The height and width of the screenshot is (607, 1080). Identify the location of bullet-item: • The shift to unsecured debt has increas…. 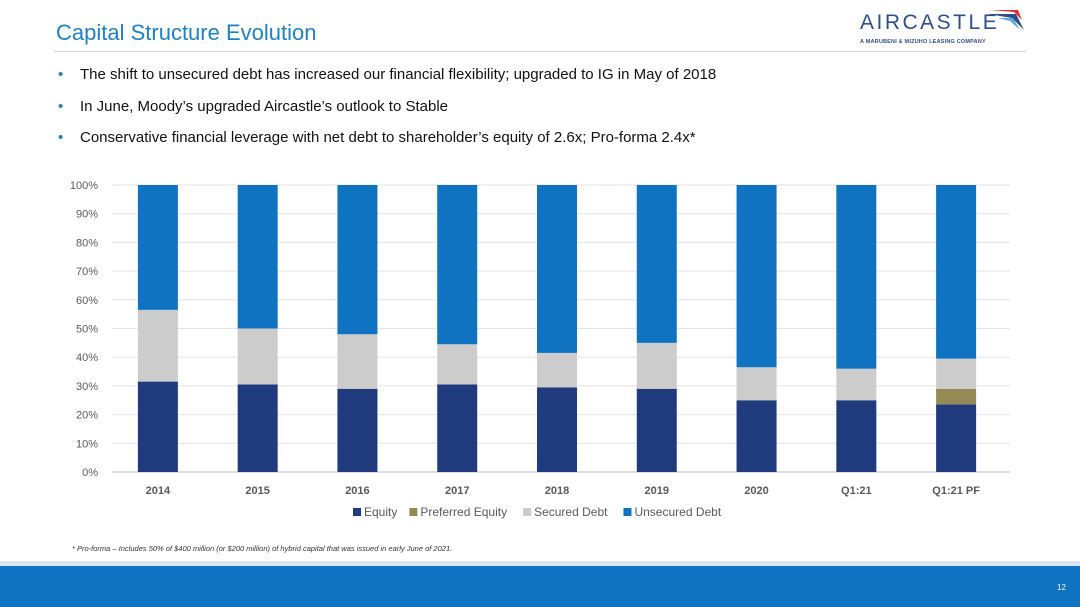
(387, 74).